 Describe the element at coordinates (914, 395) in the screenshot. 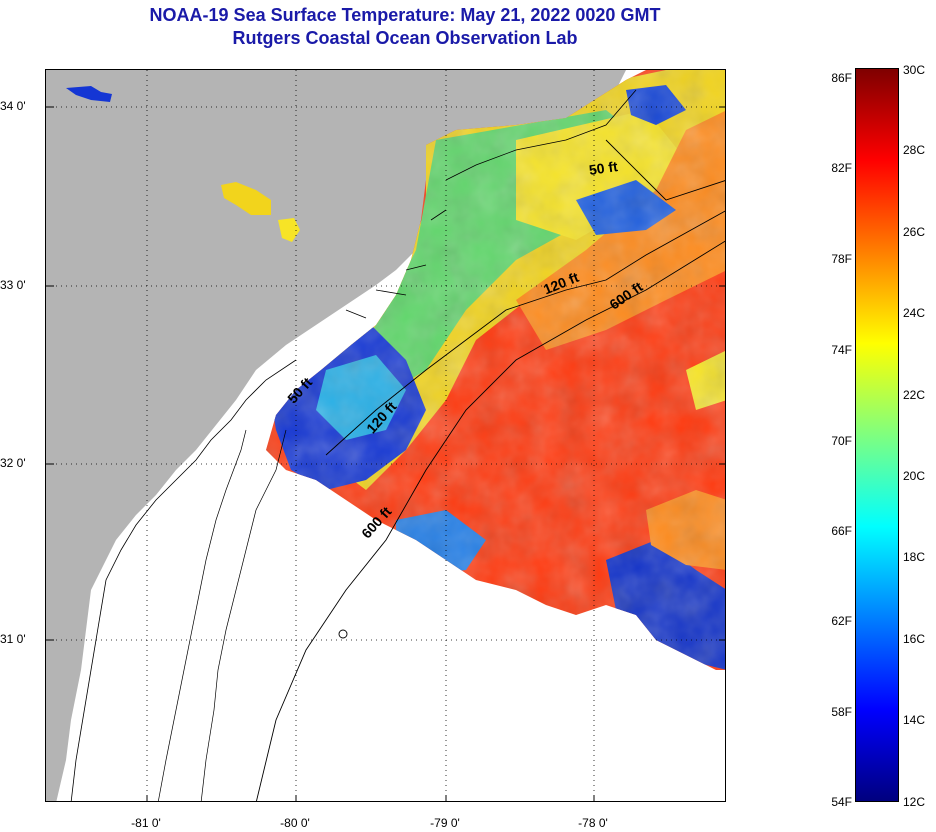

I see `colorbar-c-label: 22C` at that location.